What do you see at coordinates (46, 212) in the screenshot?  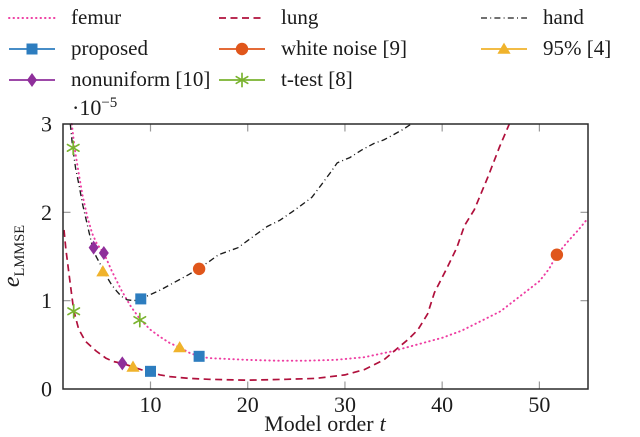 I see `y-tick-label: 2` at bounding box center [46, 212].